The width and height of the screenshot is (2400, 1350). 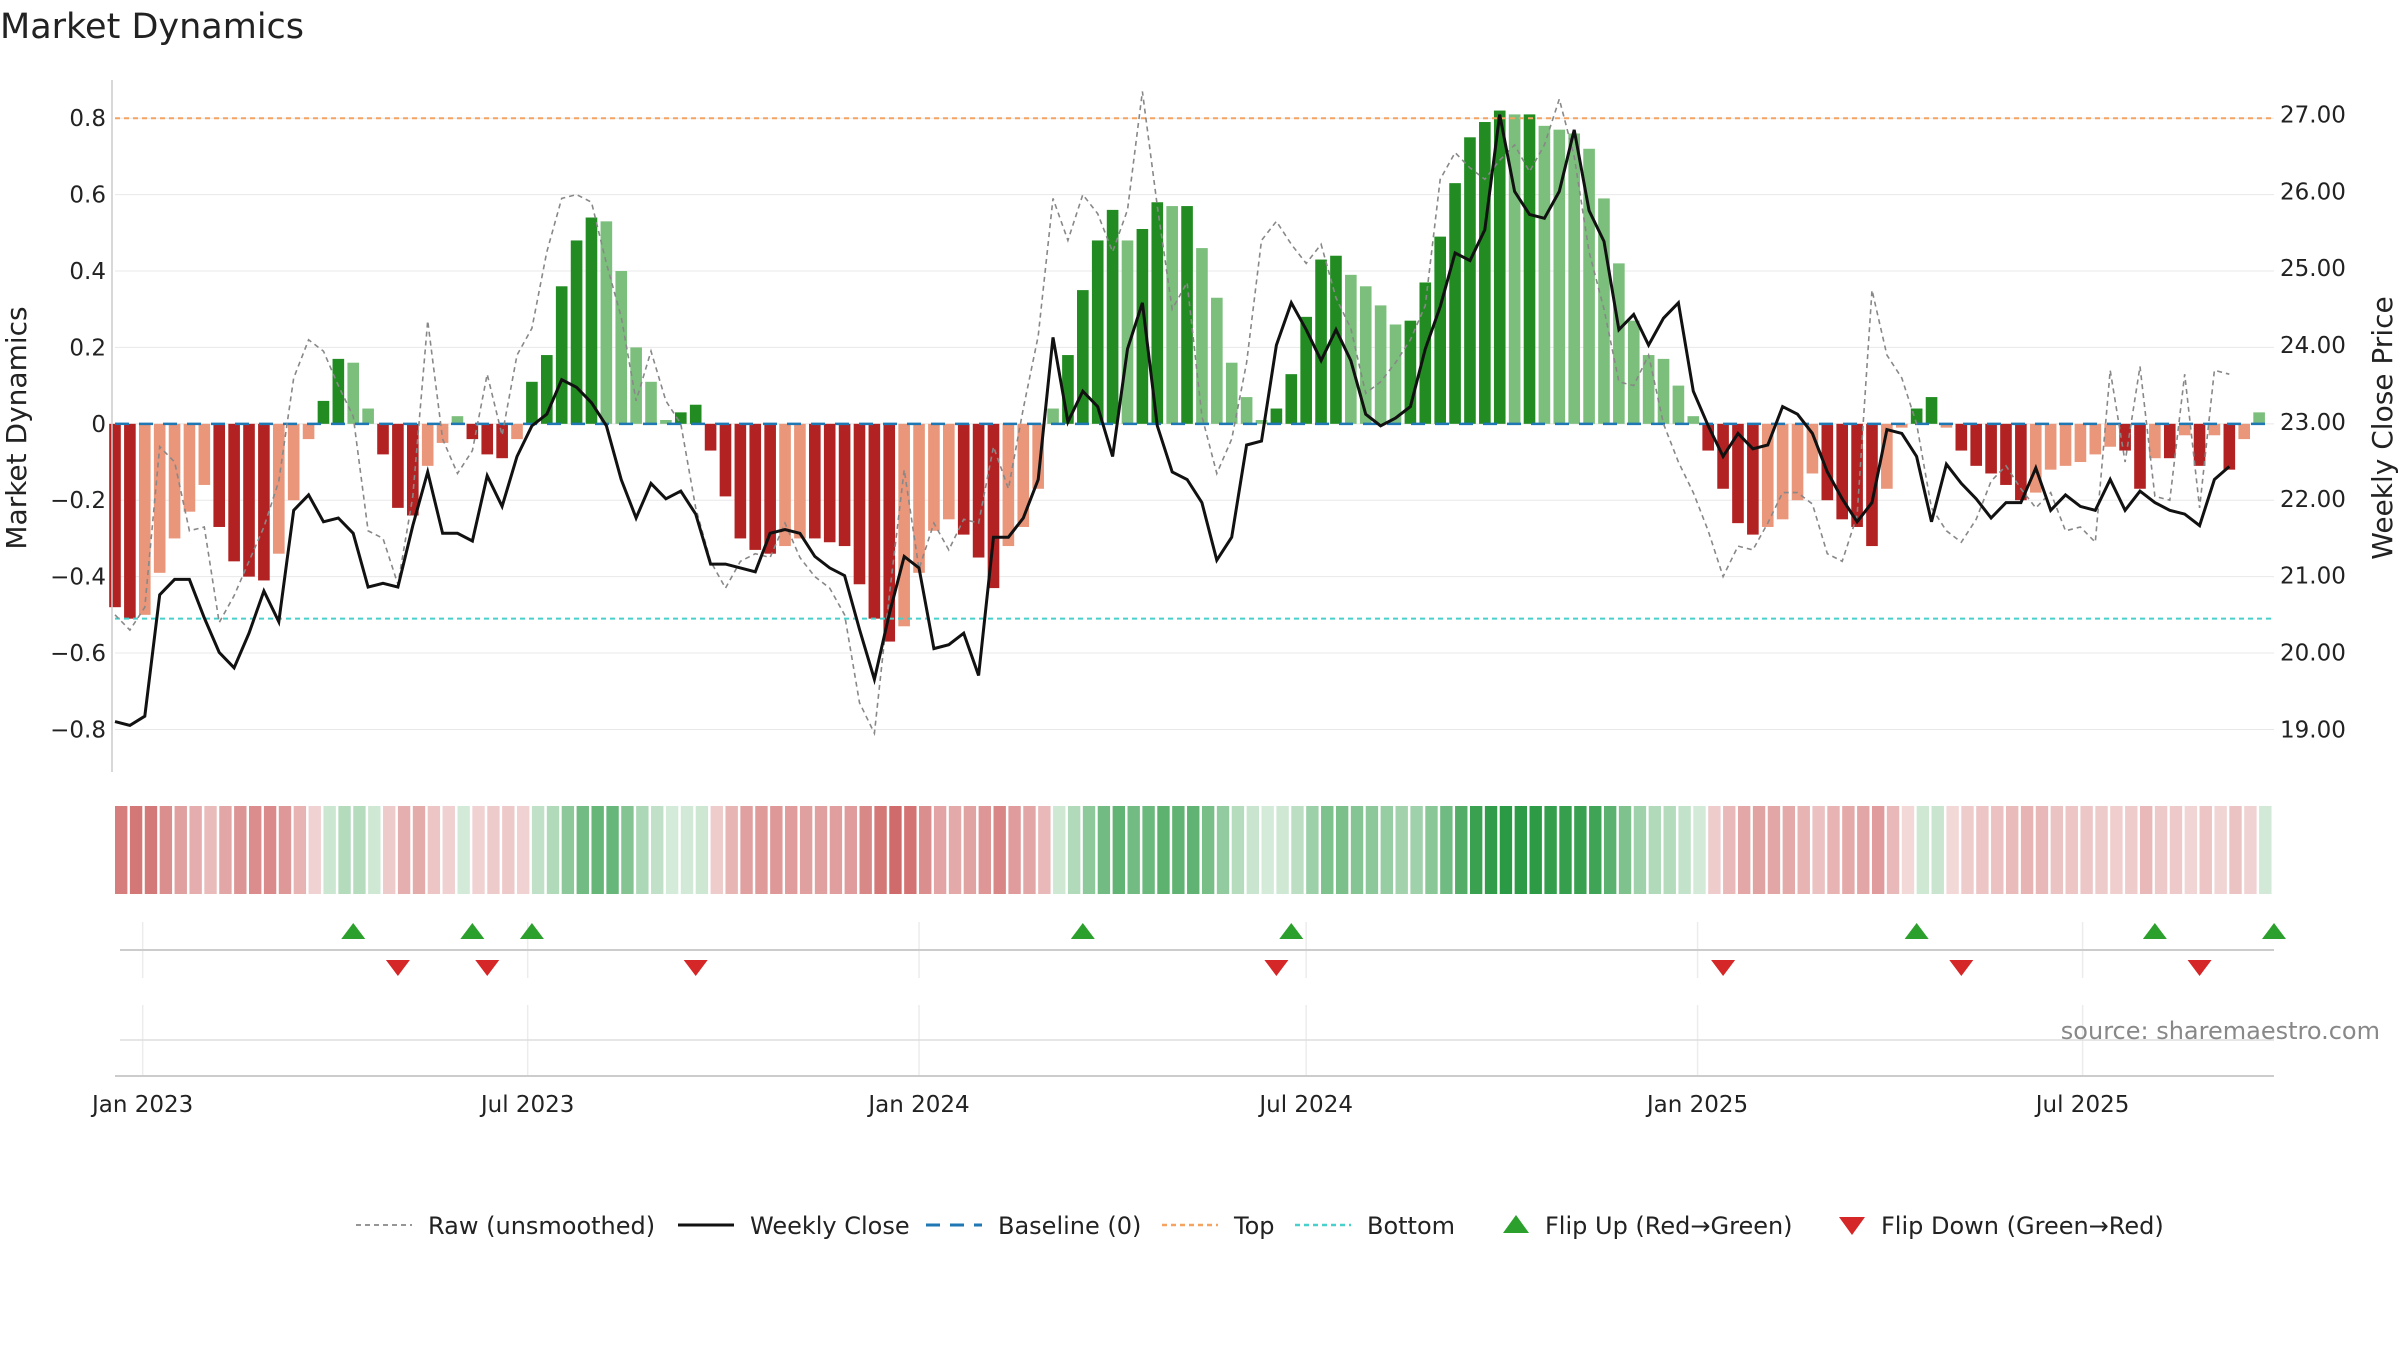 What do you see at coordinates (2199, 968) in the screenshot?
I see `flip-down-marker` at bounding box center [2199, 968].